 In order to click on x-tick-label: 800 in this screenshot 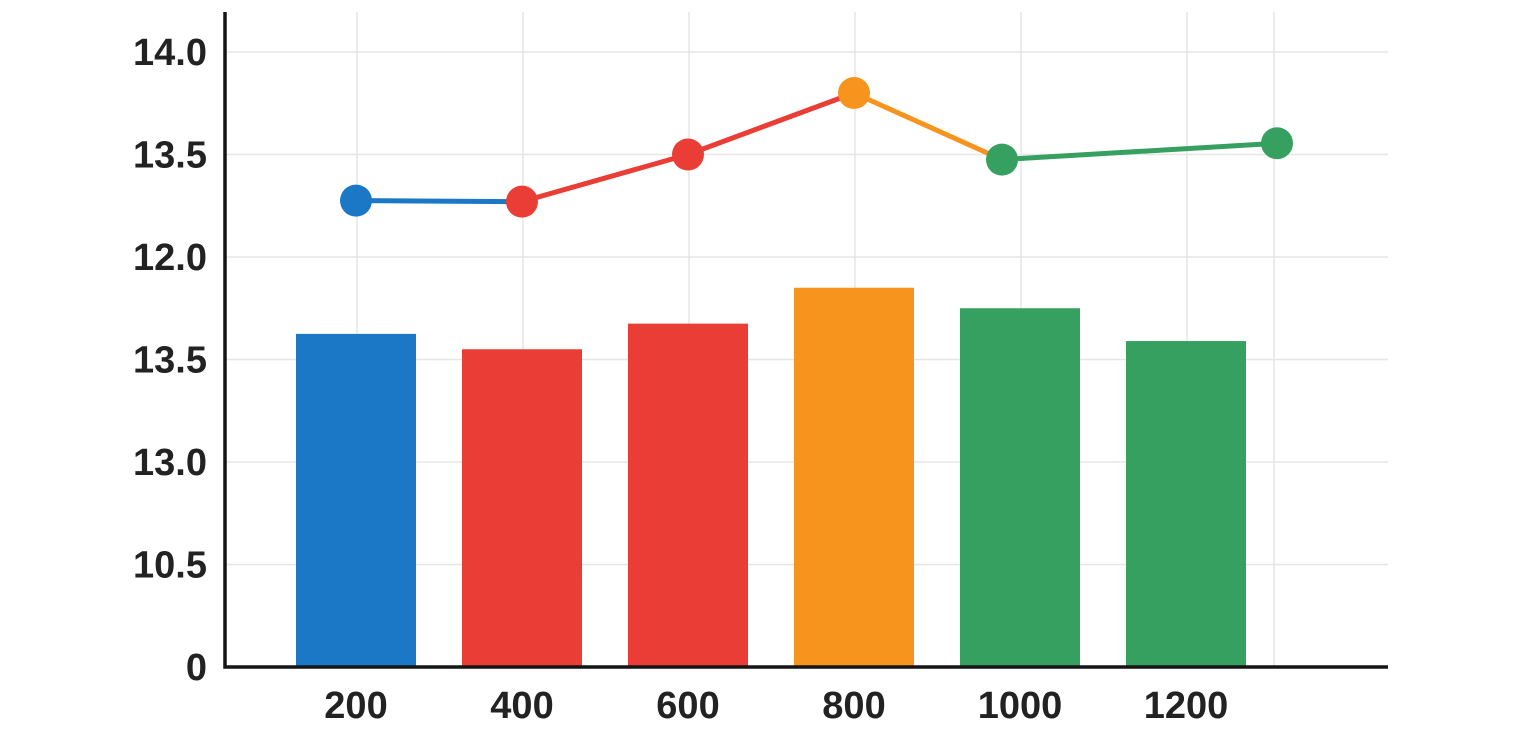, I will do `click(853, 706)`.